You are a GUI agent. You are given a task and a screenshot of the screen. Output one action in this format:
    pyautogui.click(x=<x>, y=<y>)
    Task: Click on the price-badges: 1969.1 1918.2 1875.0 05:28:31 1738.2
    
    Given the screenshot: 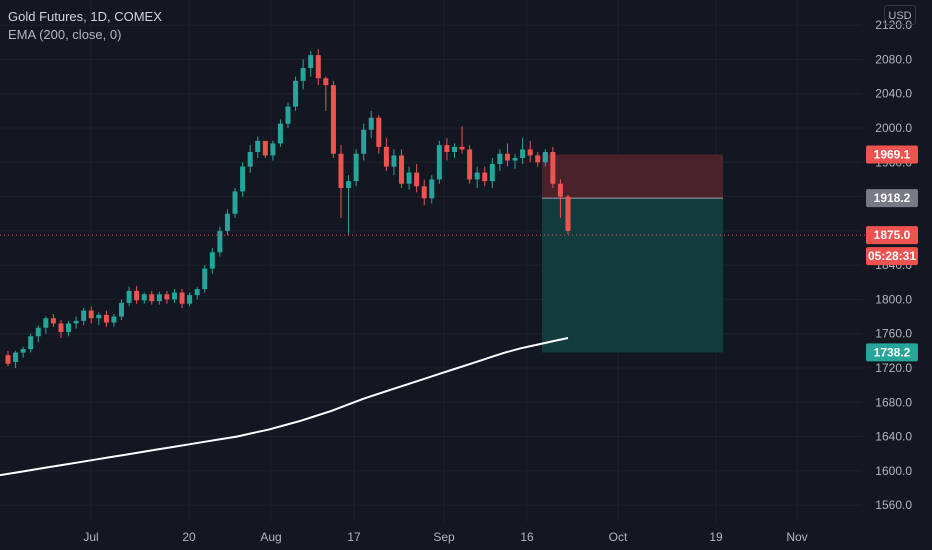 What is the action you would take?
    pyautogui.click(x=892, y=253)
    